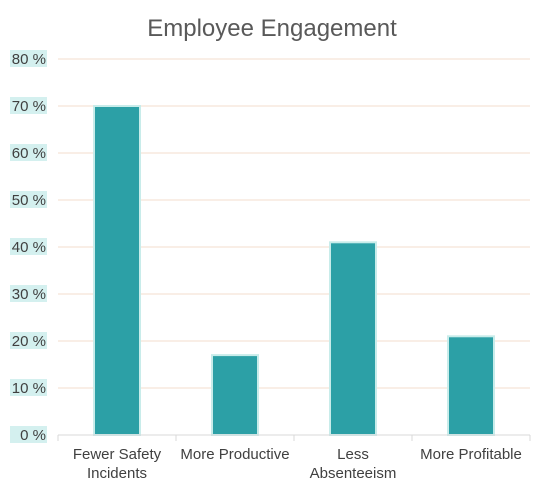  I want to click on y-tick-label: 70 %, so click(29, 106).